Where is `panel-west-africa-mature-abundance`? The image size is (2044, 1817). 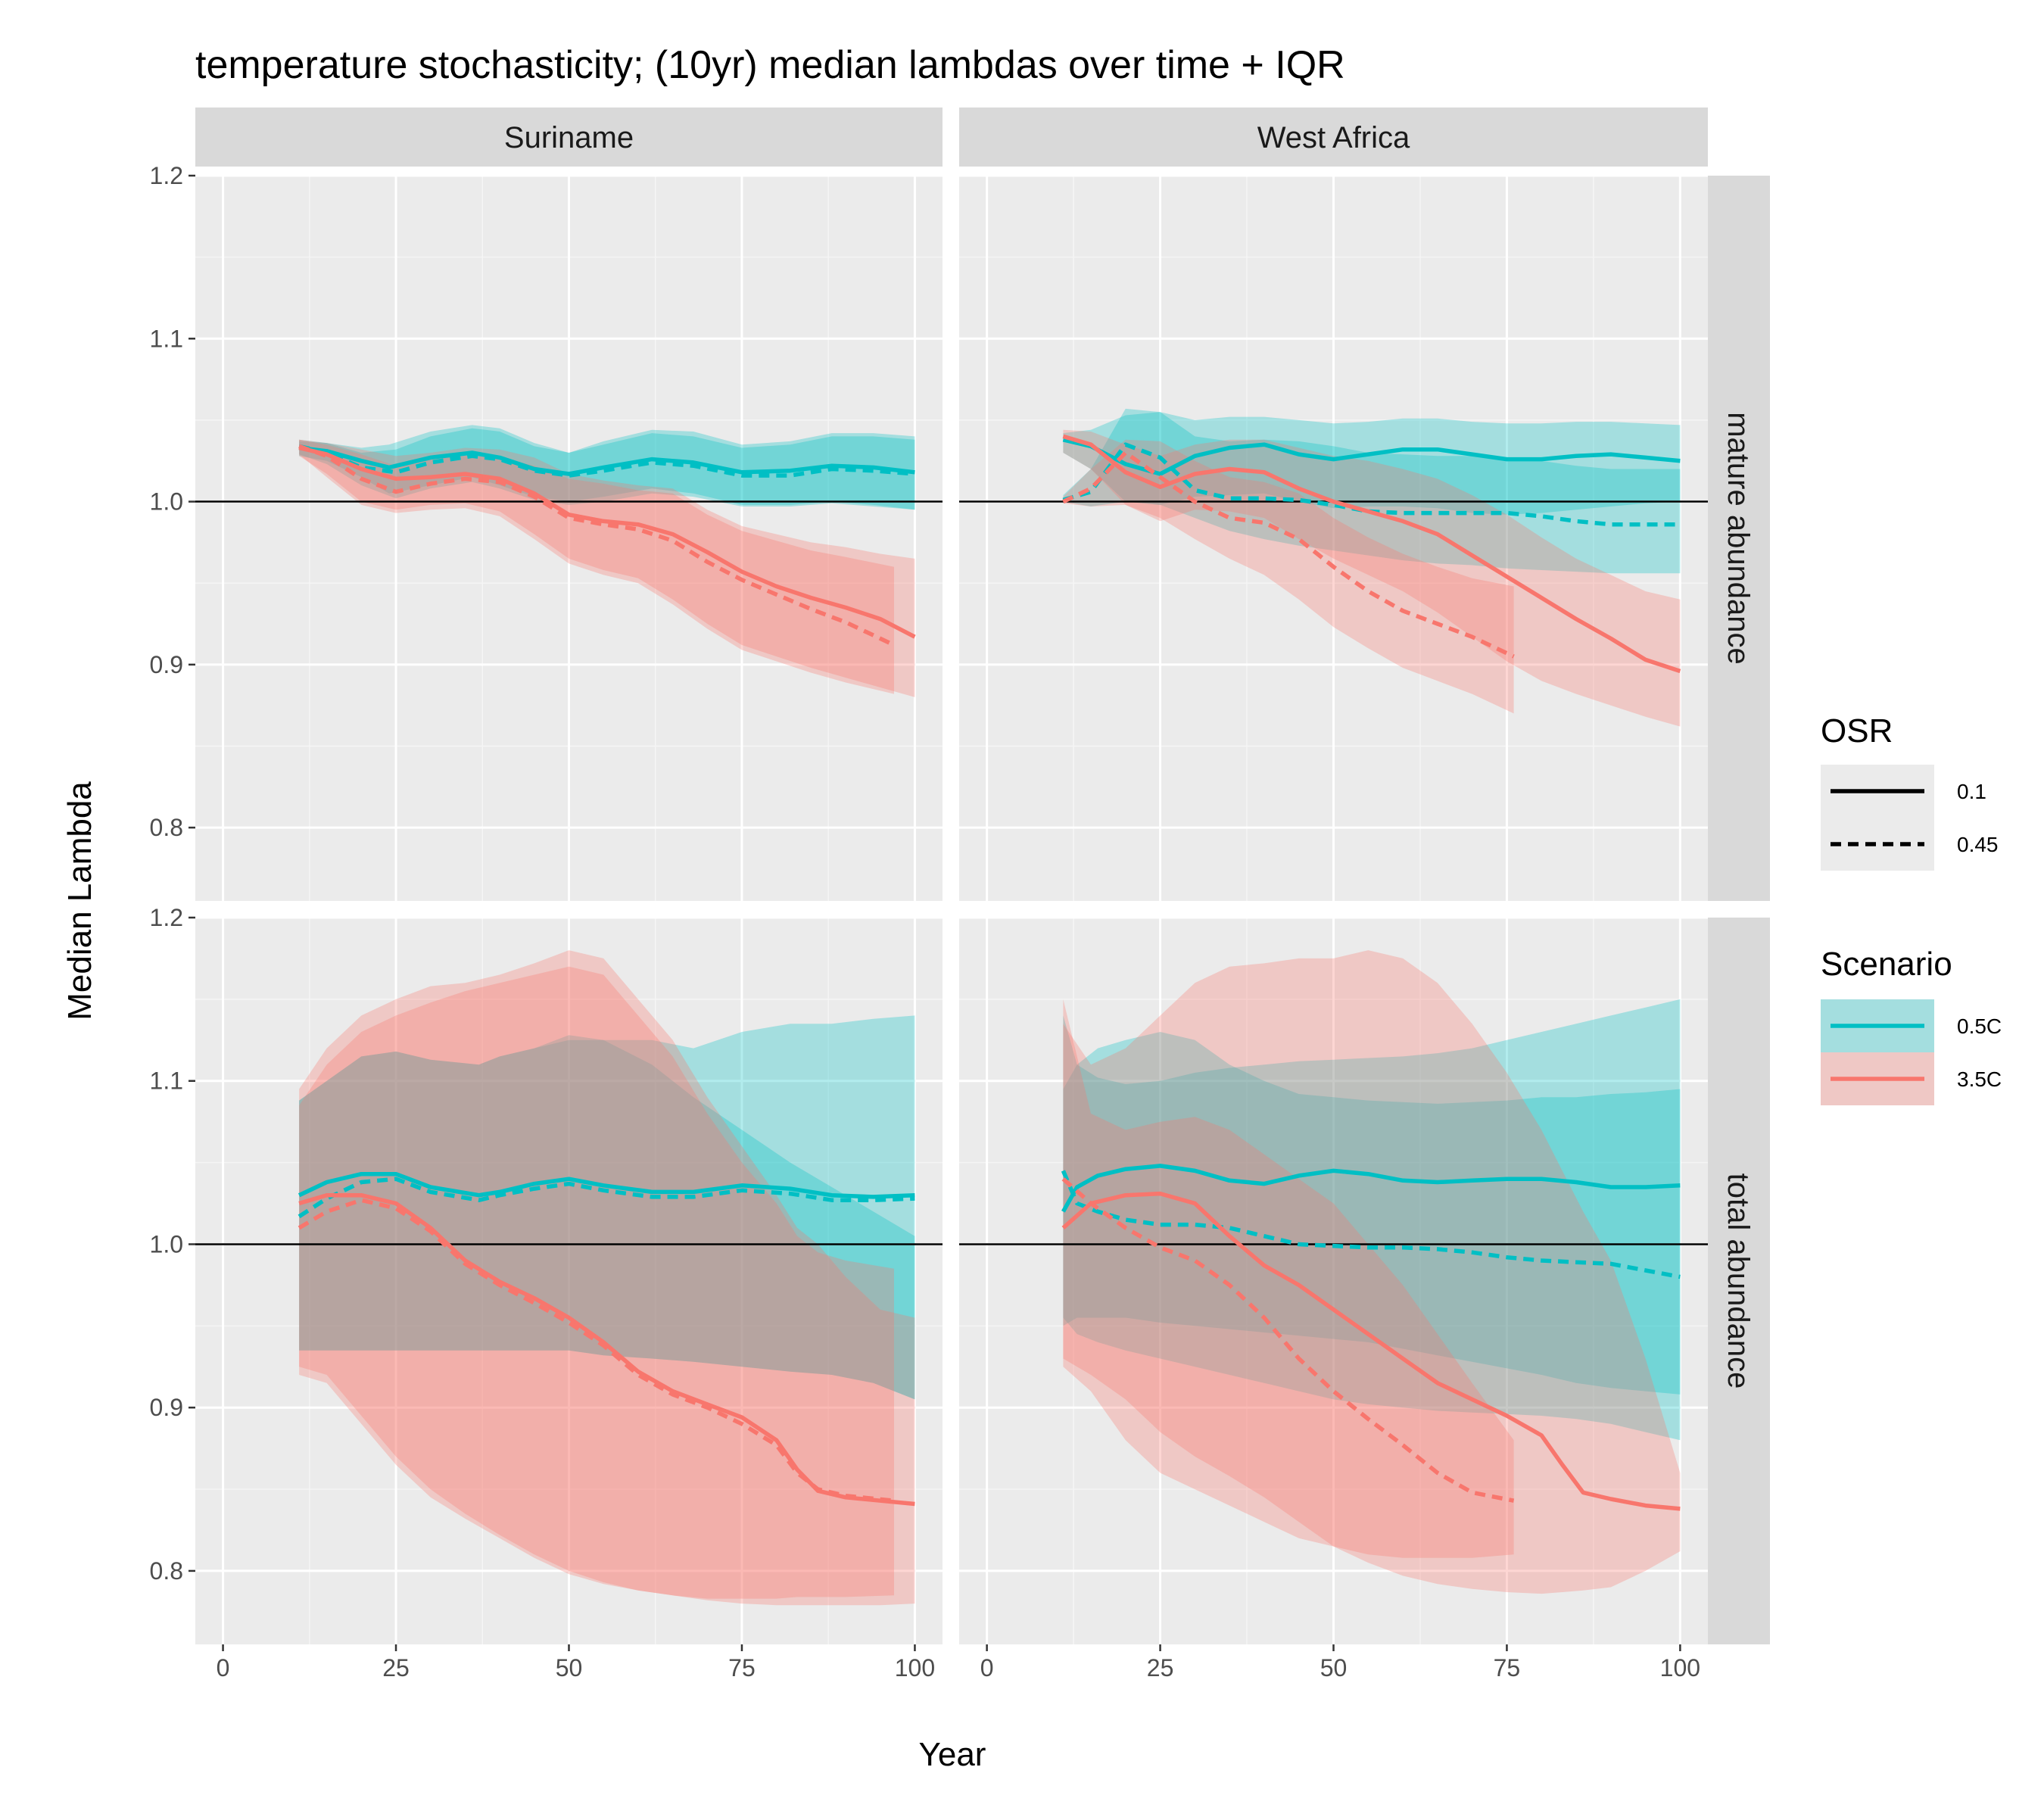
panel-west-africa-mature-abundance is located at coordinates (1333, 537).